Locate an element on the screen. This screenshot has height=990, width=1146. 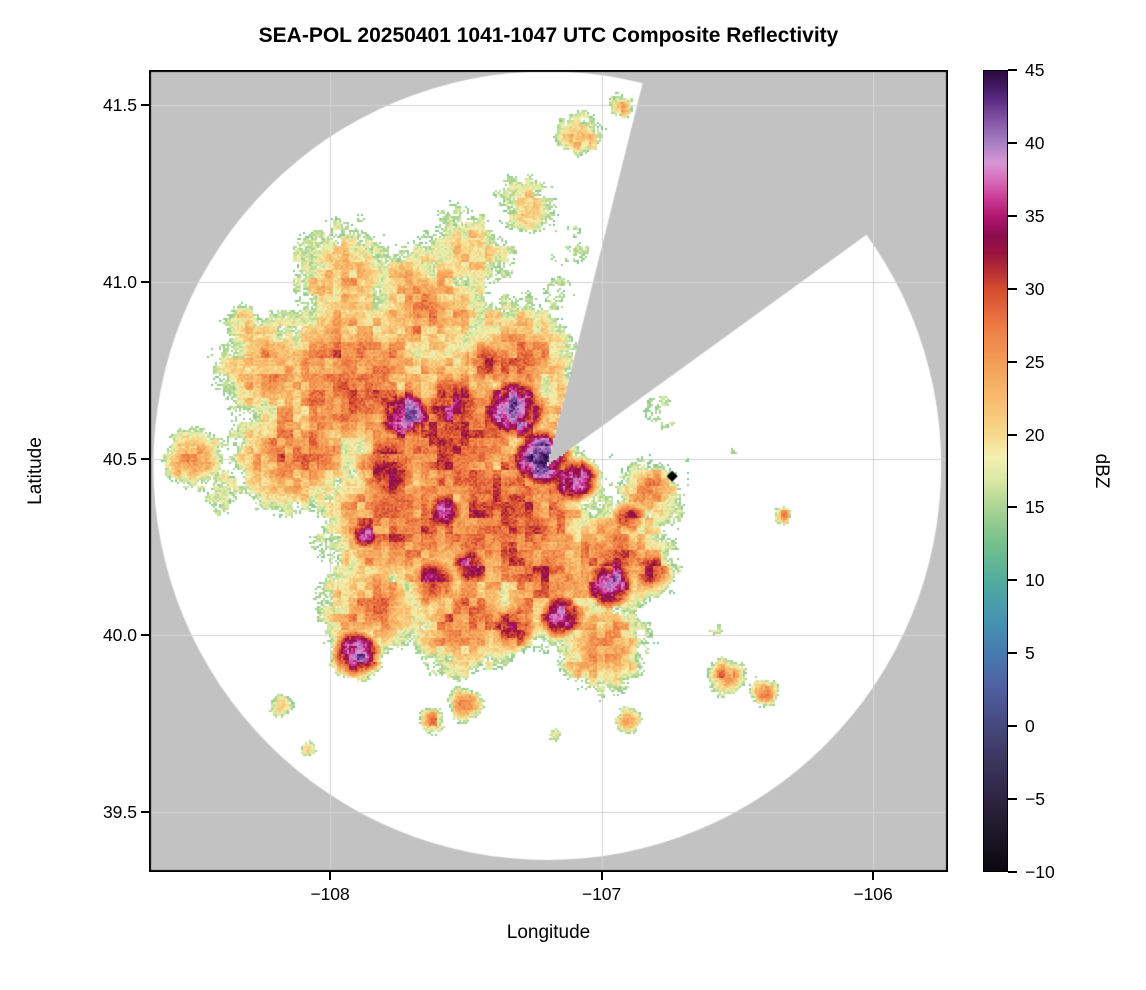
x-tick-label: −108 is located at coordinates (330, 894).